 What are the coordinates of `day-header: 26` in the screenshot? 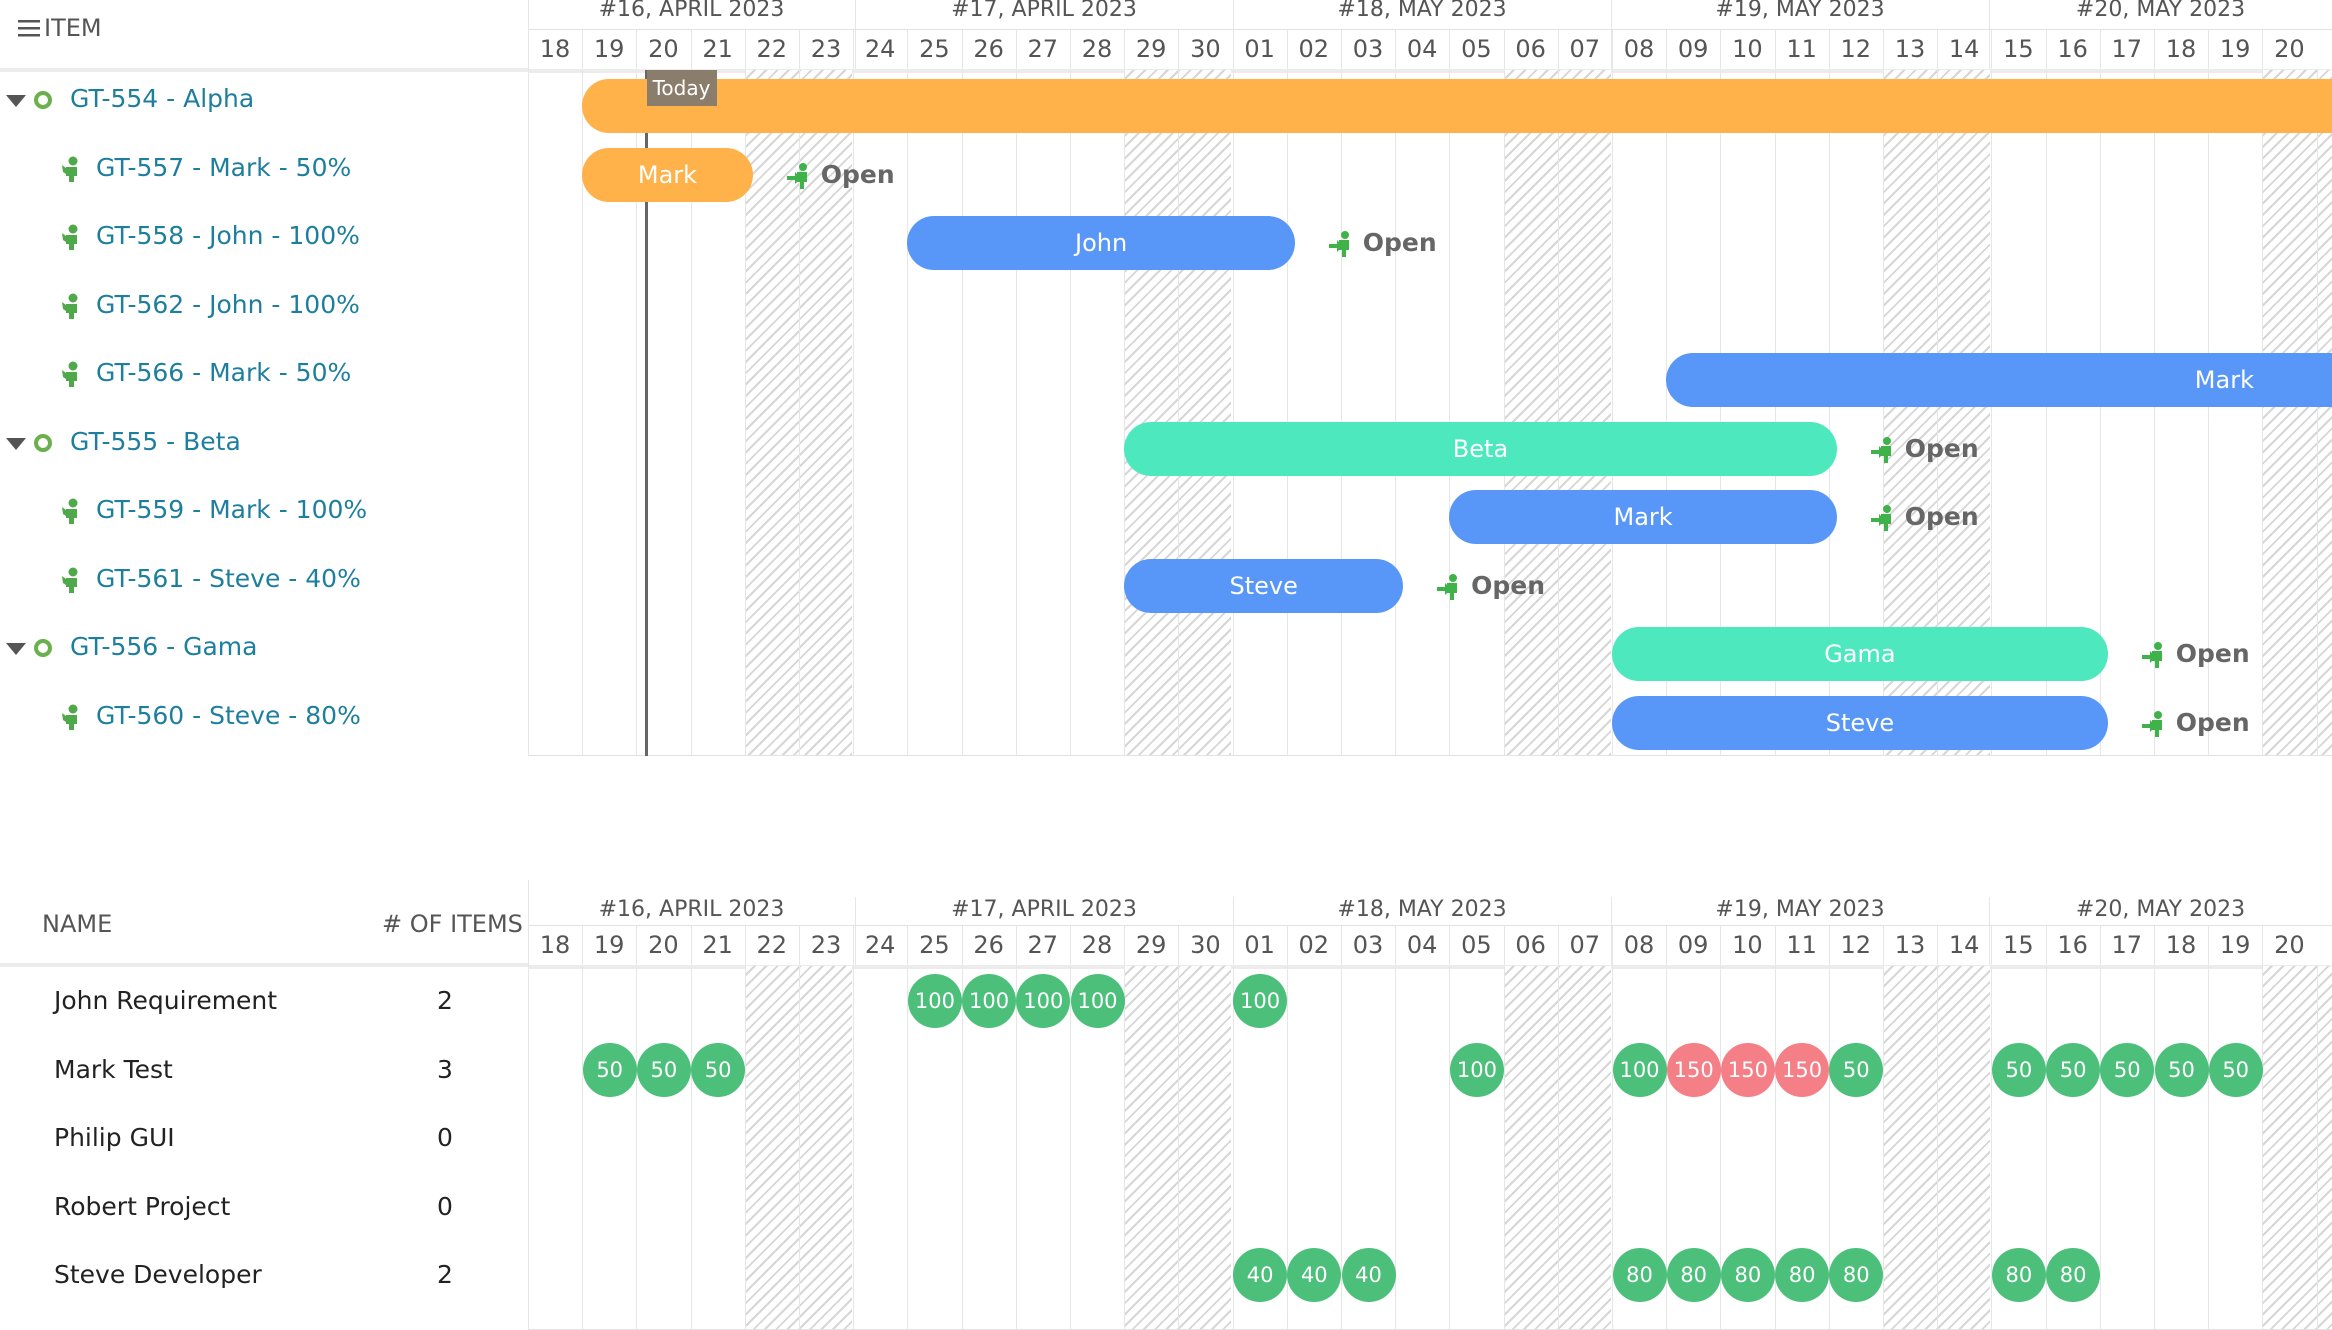 It's located at (988, 49).